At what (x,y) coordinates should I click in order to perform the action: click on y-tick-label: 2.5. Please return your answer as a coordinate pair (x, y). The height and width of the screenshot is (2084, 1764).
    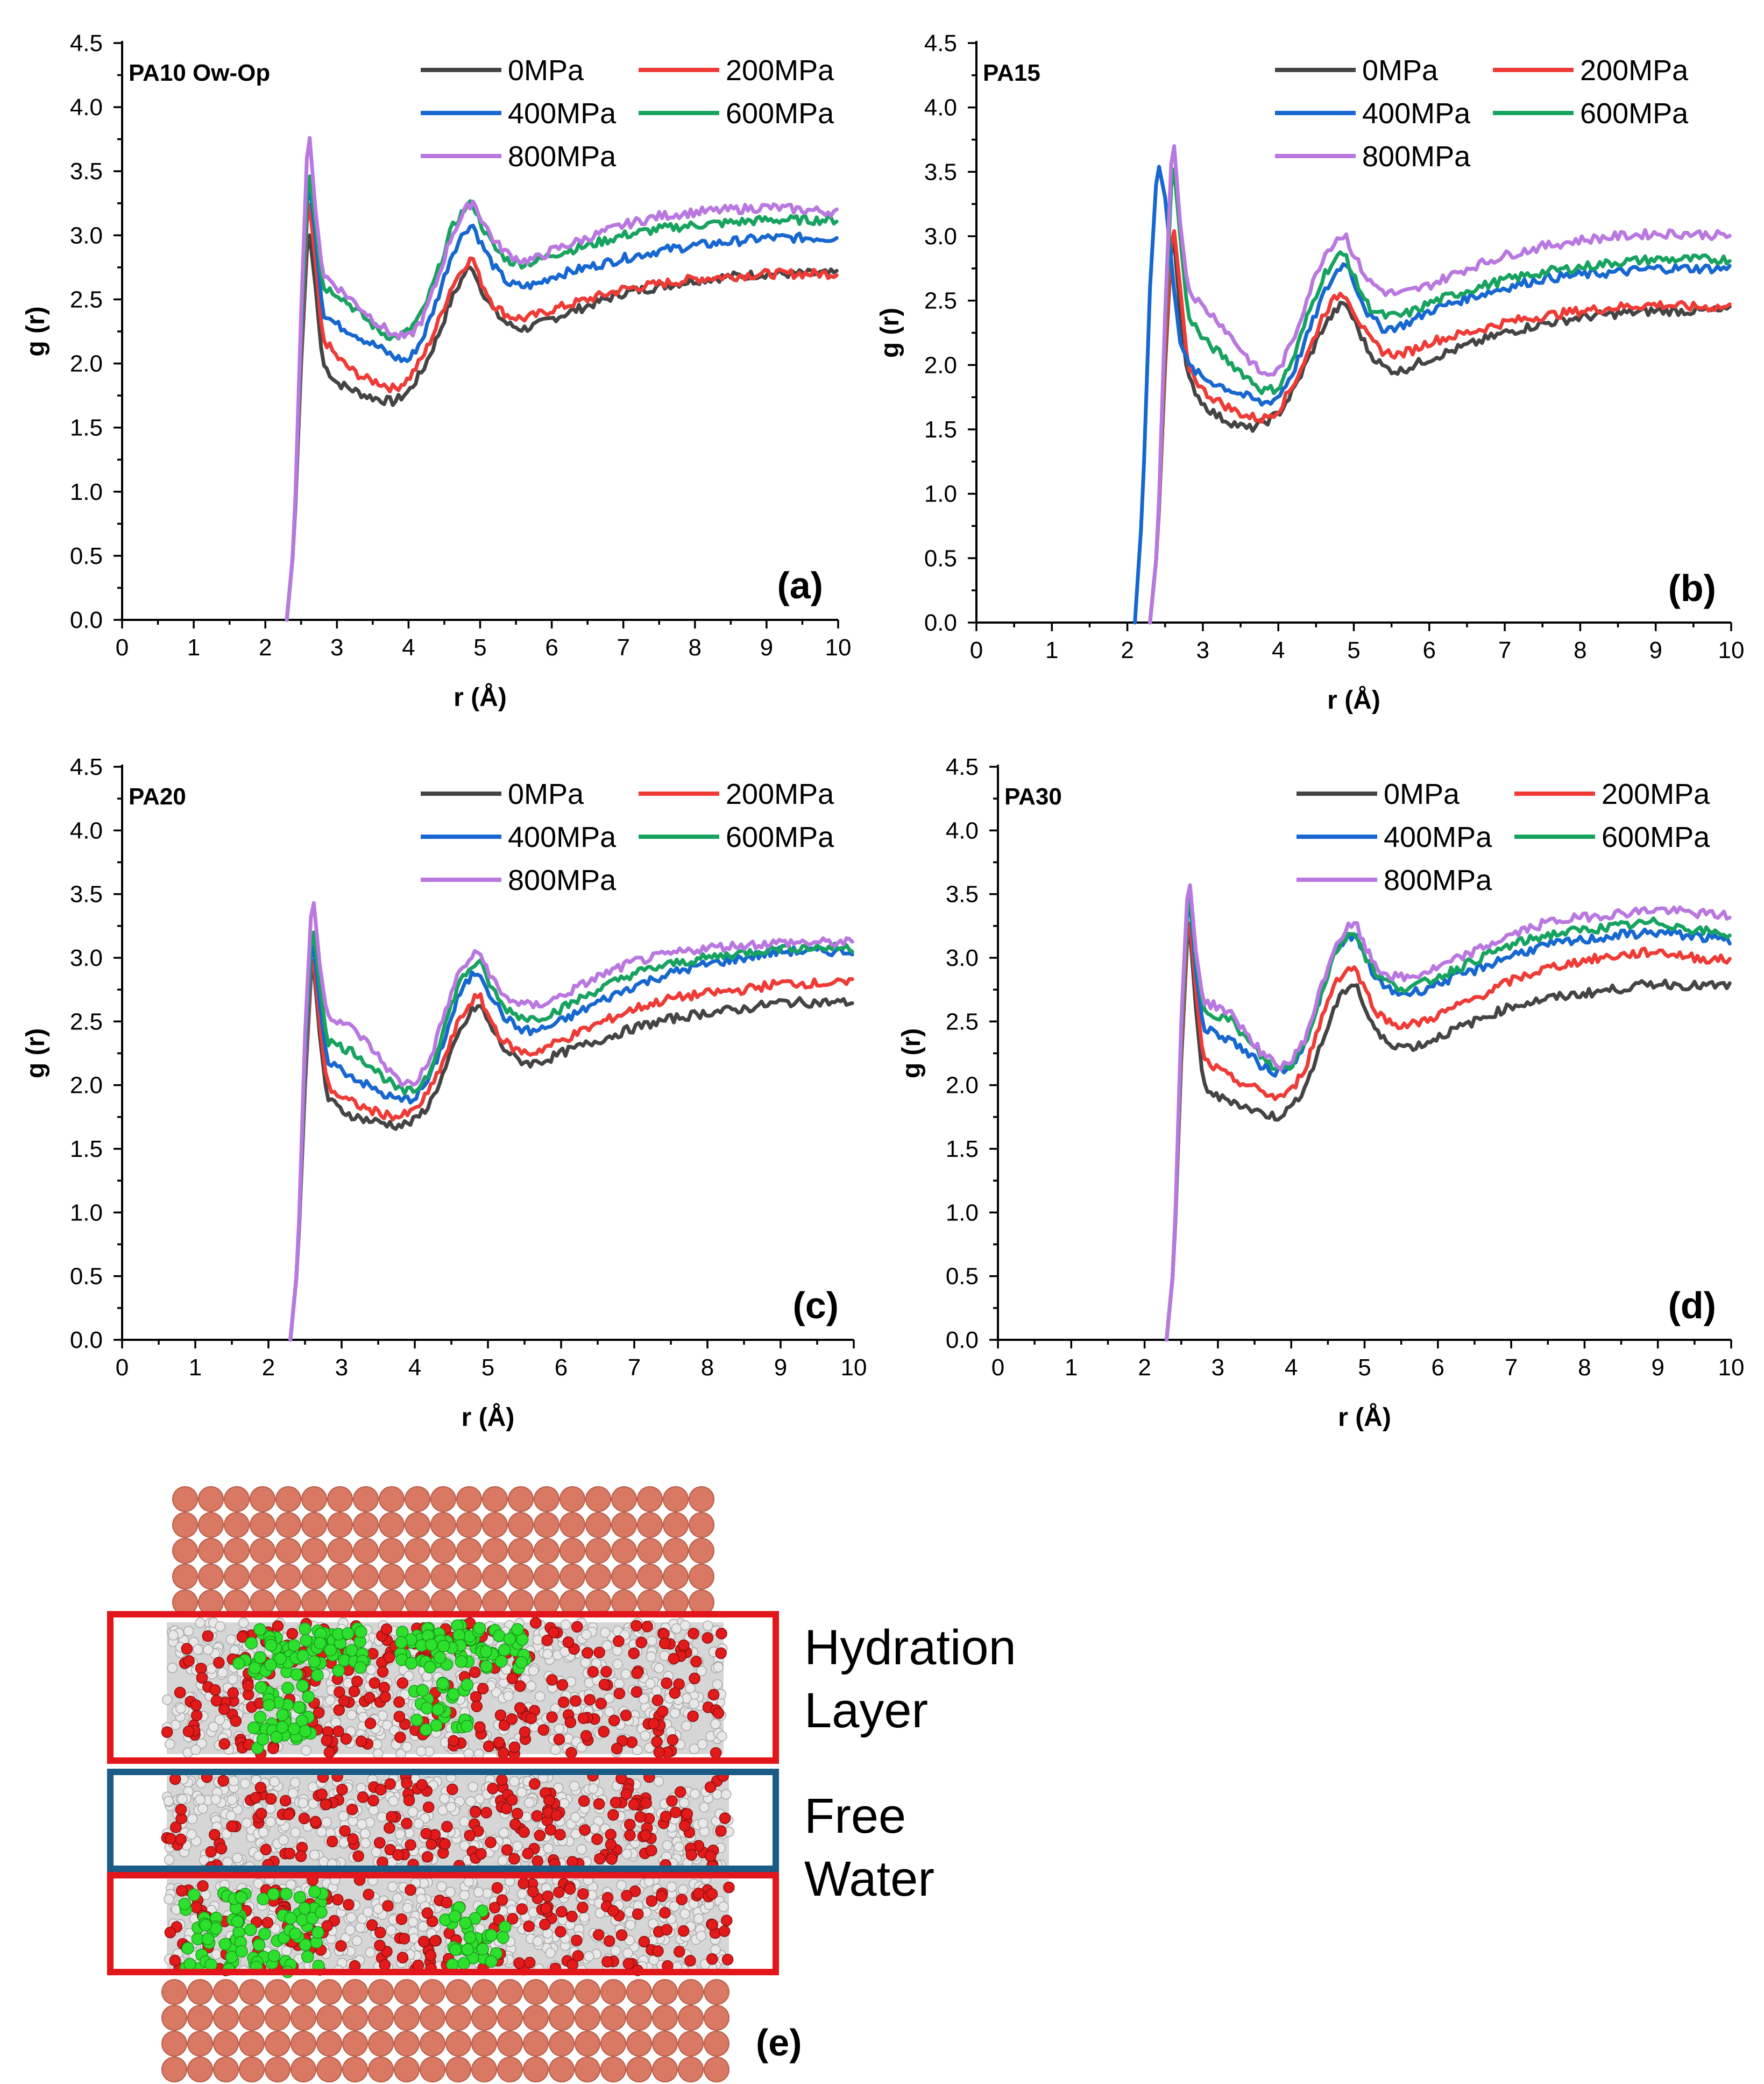
    Looking at the image, I should click on (940, 301).